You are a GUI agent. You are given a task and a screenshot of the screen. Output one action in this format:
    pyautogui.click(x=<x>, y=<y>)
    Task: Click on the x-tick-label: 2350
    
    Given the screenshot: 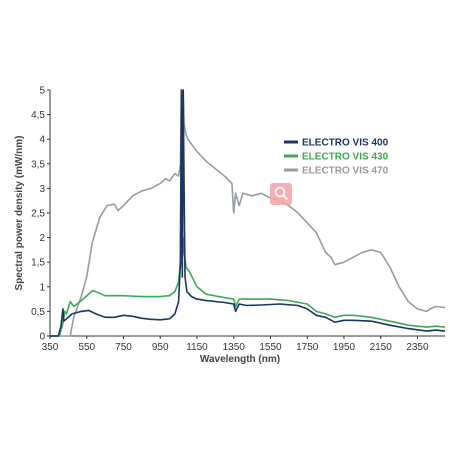 What is the action you would take?
    pyautogui.click(x=417, y=347)
    